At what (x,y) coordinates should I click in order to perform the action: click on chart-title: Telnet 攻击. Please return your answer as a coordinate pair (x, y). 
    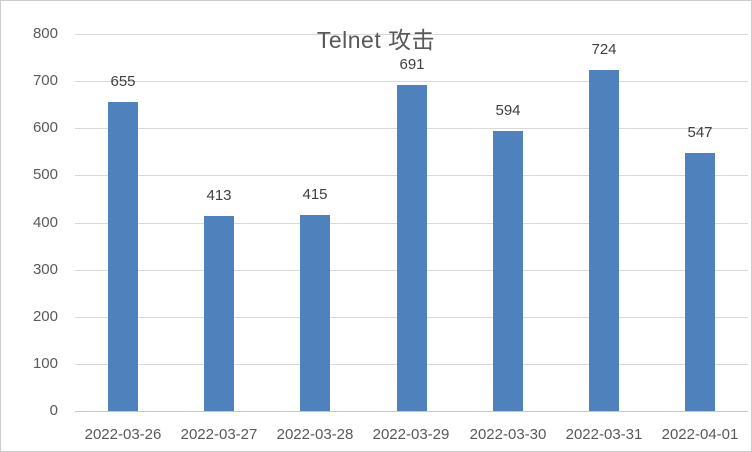
    Looking at the image, I should click on (376, 40).